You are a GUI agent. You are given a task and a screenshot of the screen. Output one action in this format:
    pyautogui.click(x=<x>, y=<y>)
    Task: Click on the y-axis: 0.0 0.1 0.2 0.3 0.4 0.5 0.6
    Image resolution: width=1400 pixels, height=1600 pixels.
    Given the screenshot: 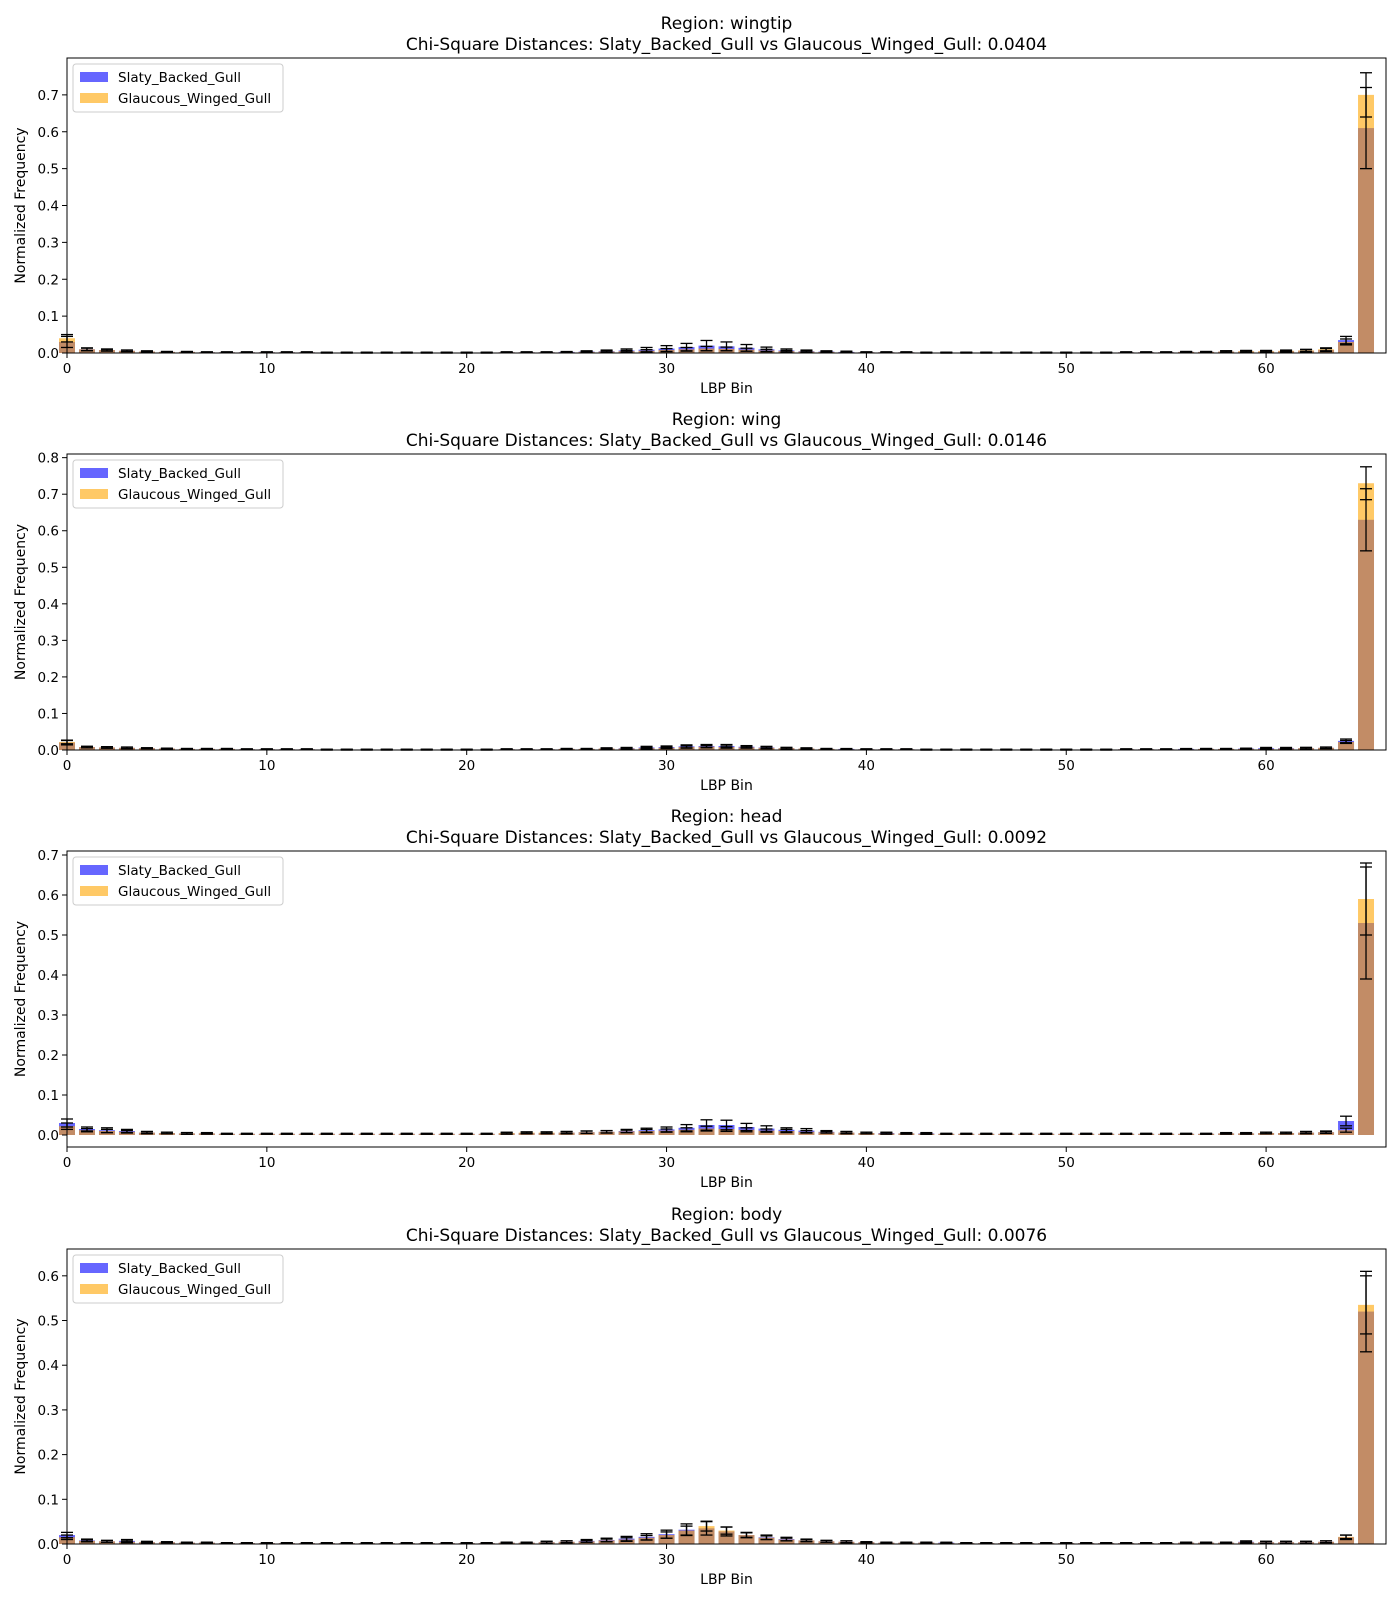 What is the action you would take?
    pyautogui.click(x=52, y=1411)
    